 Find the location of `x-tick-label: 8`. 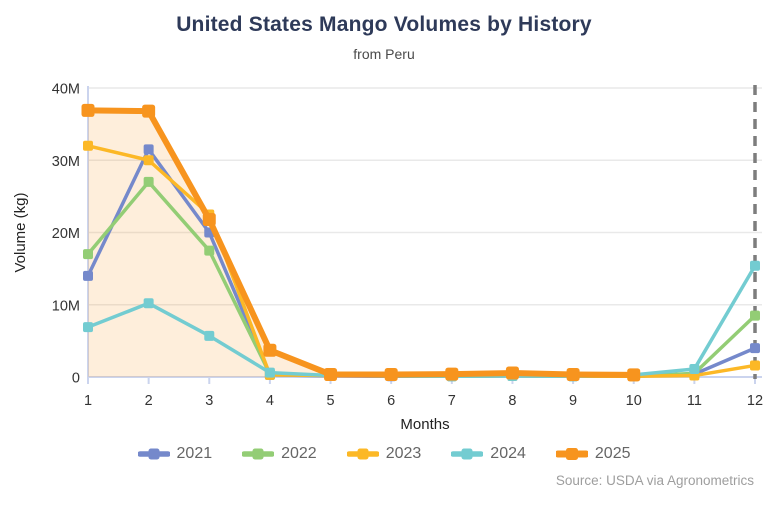

x-tick-label: 8 is located at coordinates (512, 401).